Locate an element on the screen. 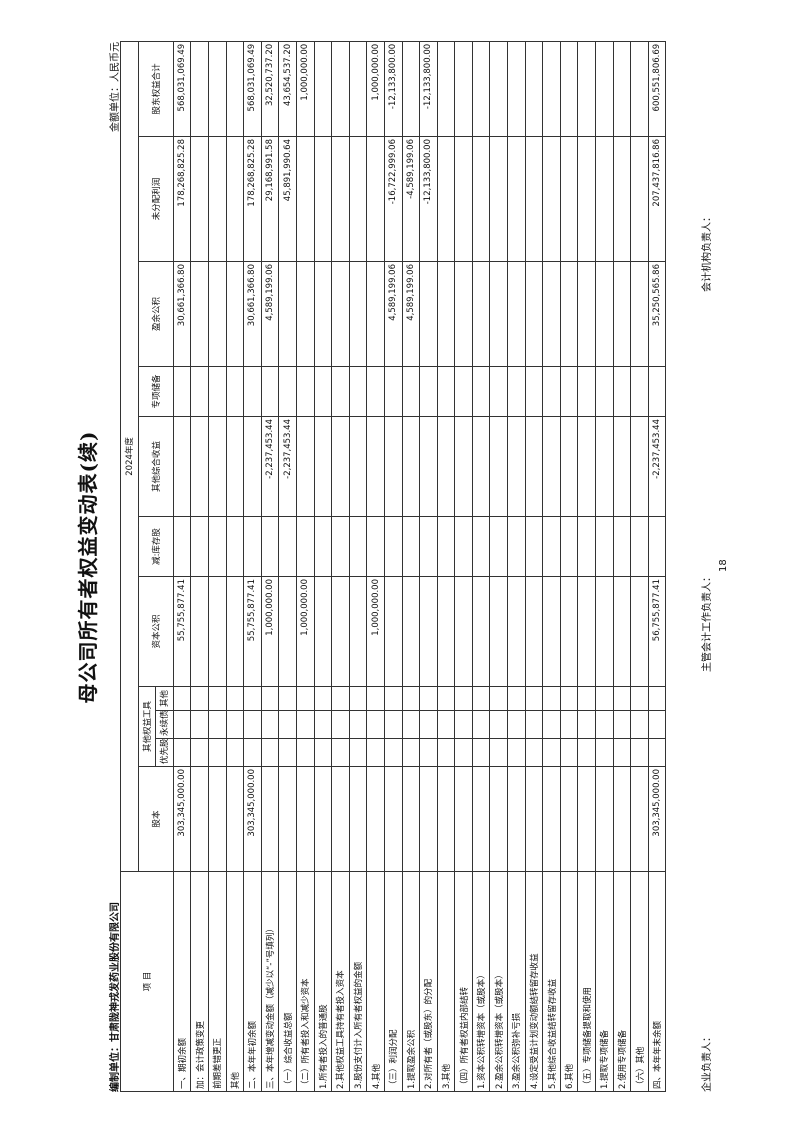  cell: 178,268,825.28 is located at coordinates (182, 199).